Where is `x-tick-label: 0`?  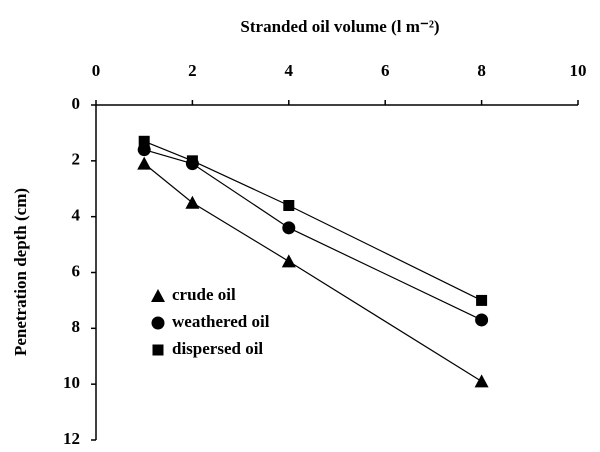
x-tick-label: 0 is located at coordinates (96, 70).